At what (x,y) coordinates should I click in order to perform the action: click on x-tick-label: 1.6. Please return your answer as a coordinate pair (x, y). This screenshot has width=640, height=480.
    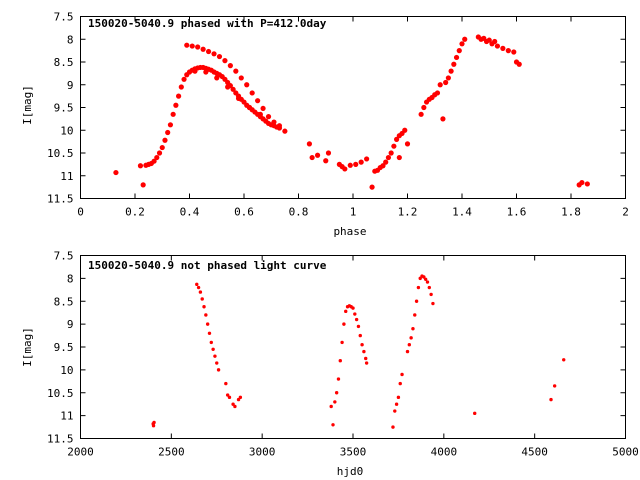
    Looking at the image, I should click on (517, 212).